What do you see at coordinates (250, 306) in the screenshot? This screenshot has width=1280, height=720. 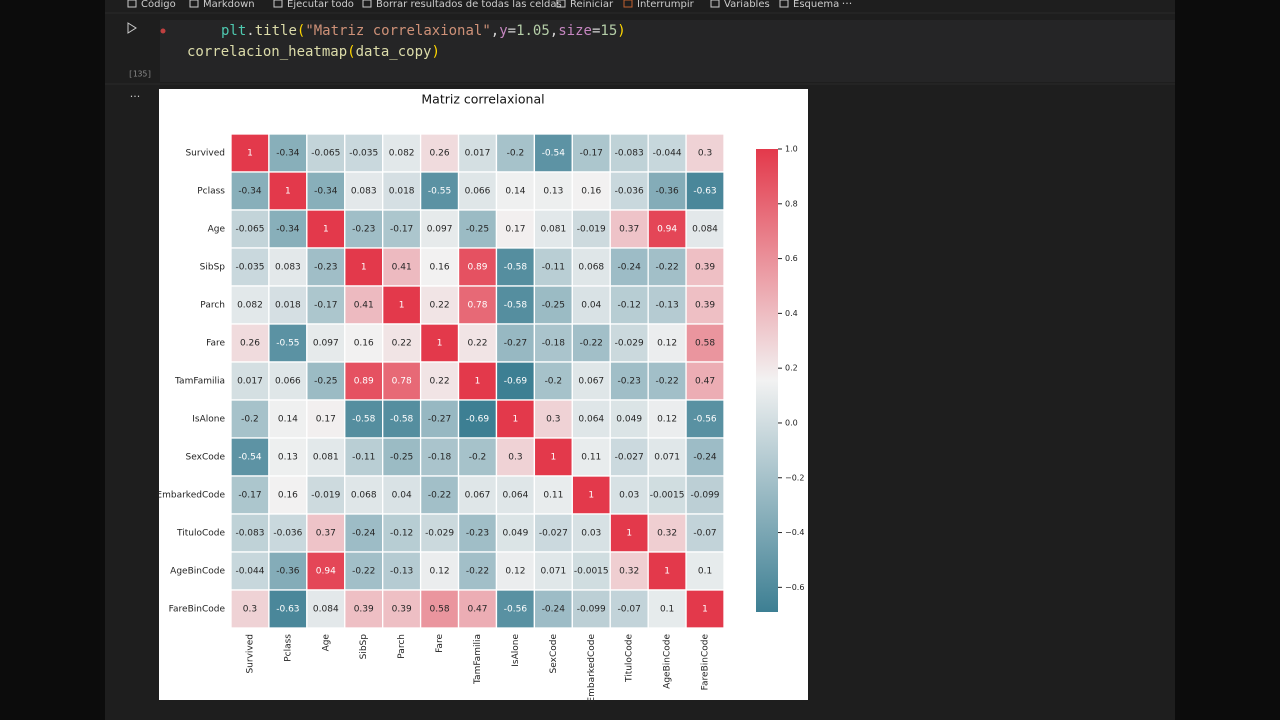 I see `cell-label: 0.082` at bounding box center [250, 306].